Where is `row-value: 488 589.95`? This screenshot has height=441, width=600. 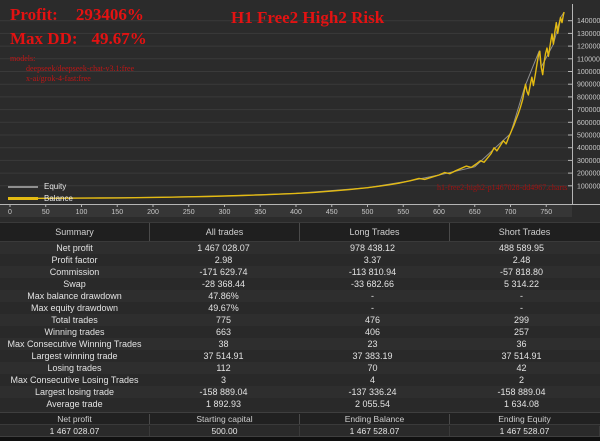 row-value: 488 589.95 is located at coordinates (521, 248).